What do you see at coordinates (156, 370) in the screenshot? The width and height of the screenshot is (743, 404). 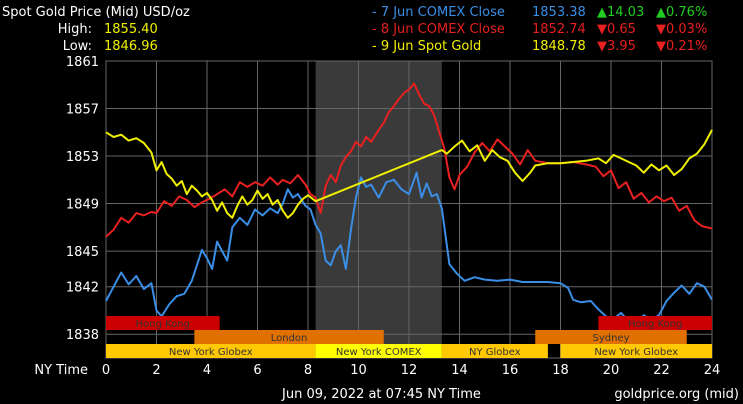 I see `x-tick-label: 2` at bounding box center [156, 370].